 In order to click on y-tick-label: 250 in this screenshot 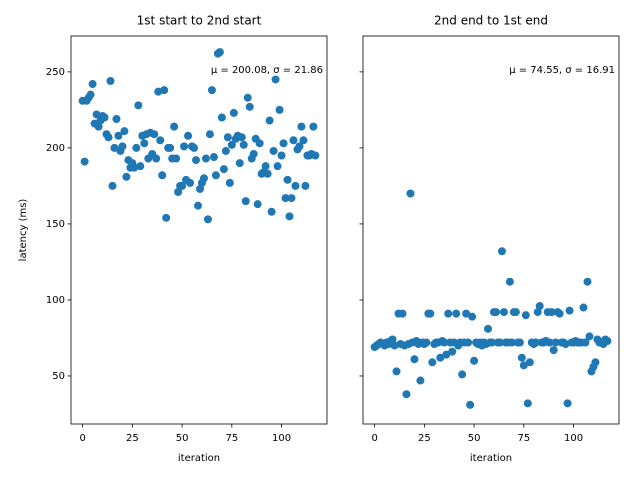, I will do `click(55, 72)`.